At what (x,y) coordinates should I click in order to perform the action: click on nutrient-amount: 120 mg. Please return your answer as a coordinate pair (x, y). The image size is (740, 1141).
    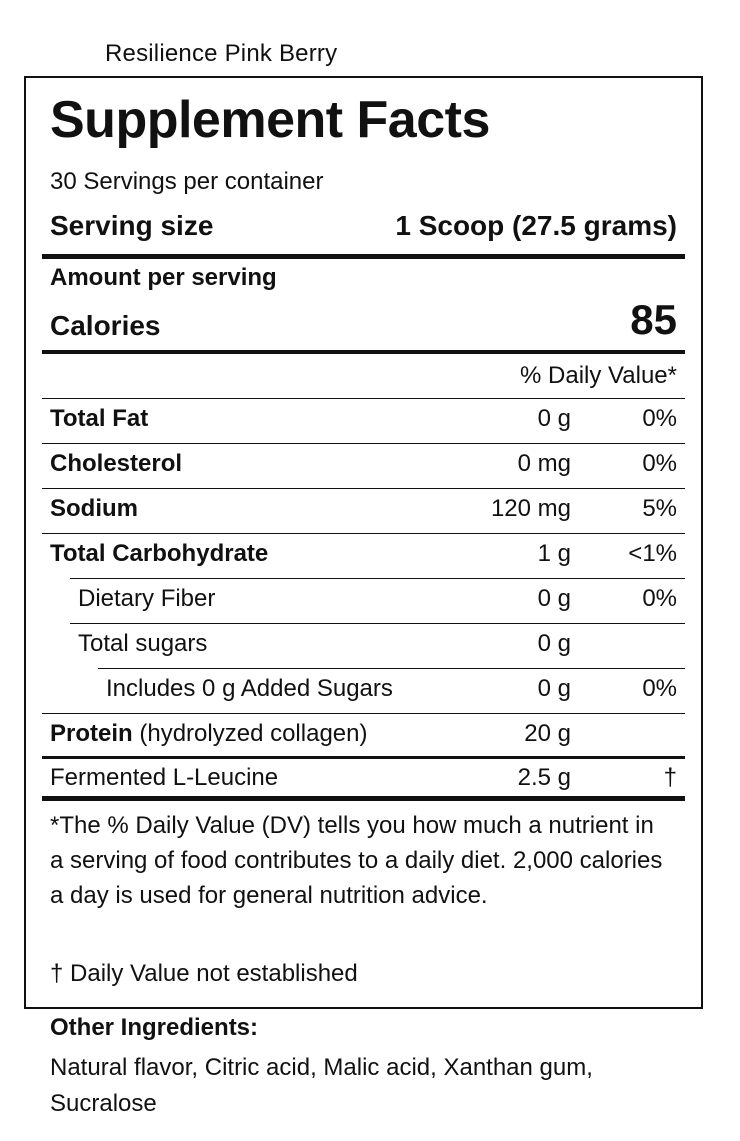
    Looking at the image, I should click on (530, 508).